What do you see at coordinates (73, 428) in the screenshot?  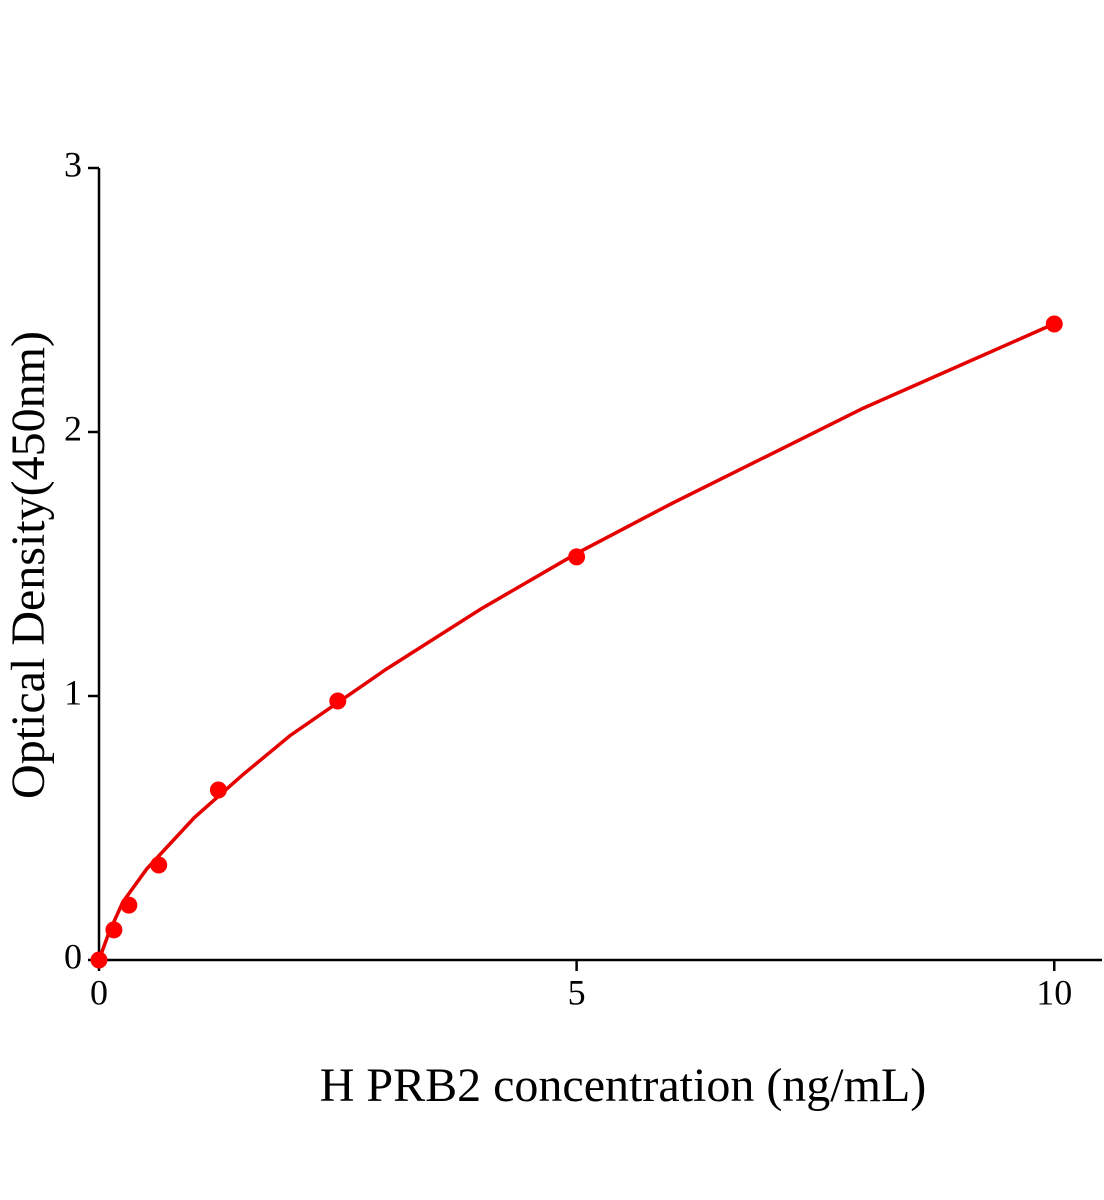 I see `y-tick-label: 2` at bounding box center [73, 428].